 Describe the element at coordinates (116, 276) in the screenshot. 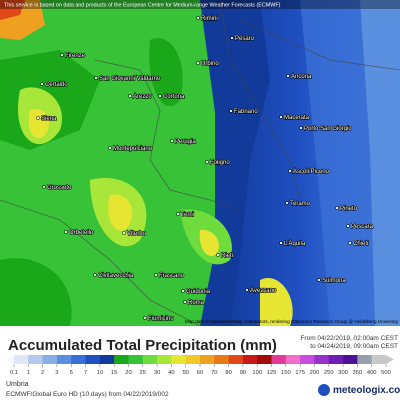

I see `city-label: Civitavecchia` at that location.